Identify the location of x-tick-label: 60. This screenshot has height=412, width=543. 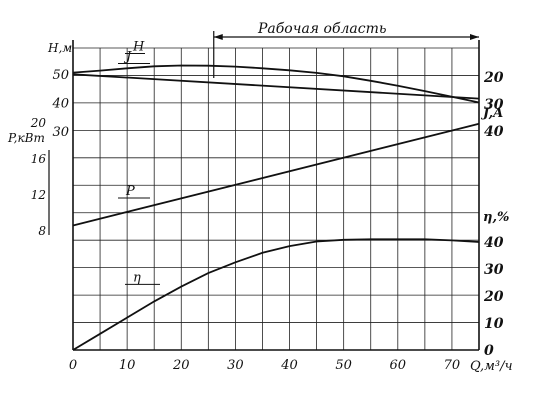
(398, 365).